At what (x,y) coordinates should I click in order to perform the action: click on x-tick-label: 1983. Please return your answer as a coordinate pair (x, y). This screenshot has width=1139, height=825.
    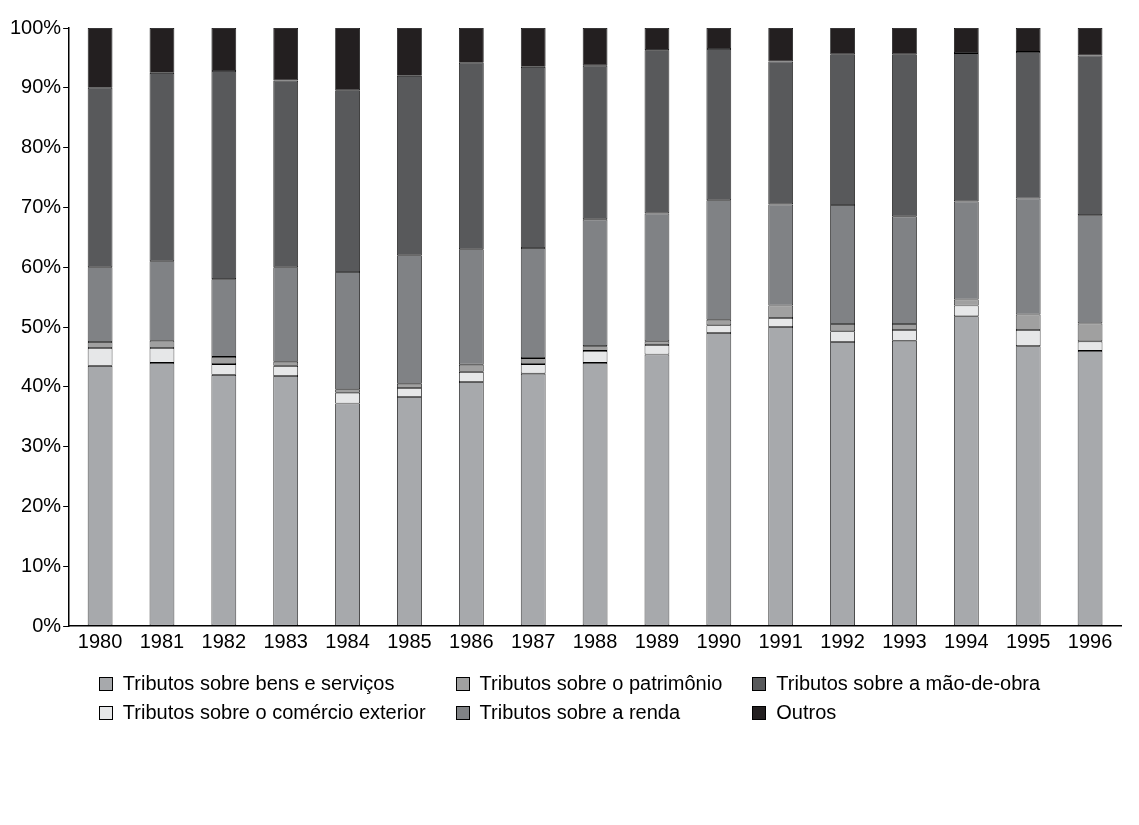
    Looking at the image, I should click on (285, 640).